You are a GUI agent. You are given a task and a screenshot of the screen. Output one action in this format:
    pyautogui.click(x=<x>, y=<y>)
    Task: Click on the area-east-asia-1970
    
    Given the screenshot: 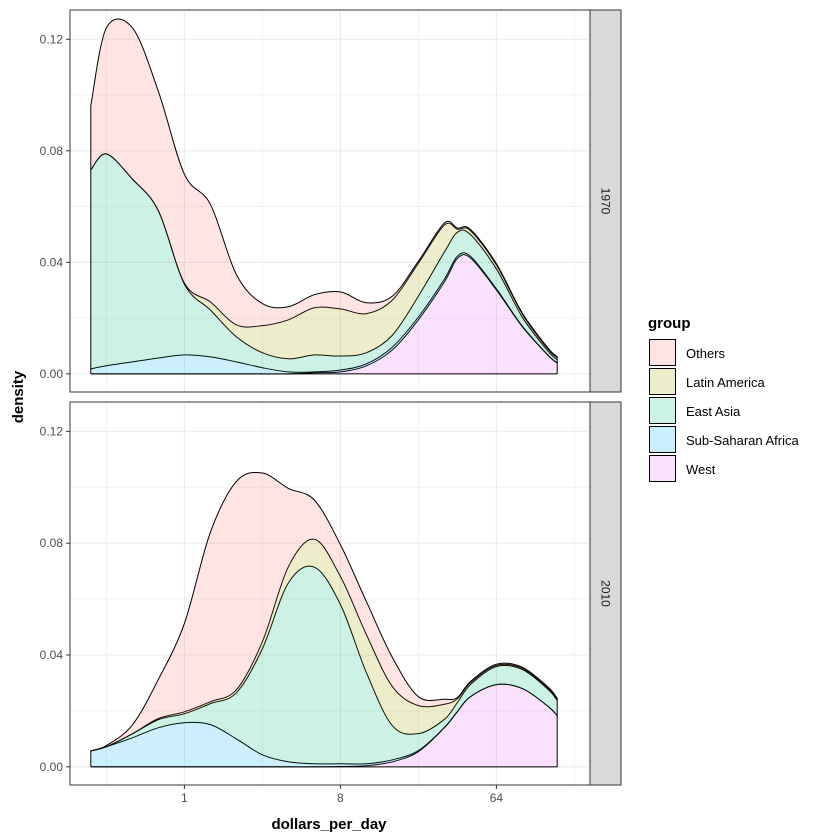 What is the action you would take?
    pyautogui.click(x=324, y=263)
    